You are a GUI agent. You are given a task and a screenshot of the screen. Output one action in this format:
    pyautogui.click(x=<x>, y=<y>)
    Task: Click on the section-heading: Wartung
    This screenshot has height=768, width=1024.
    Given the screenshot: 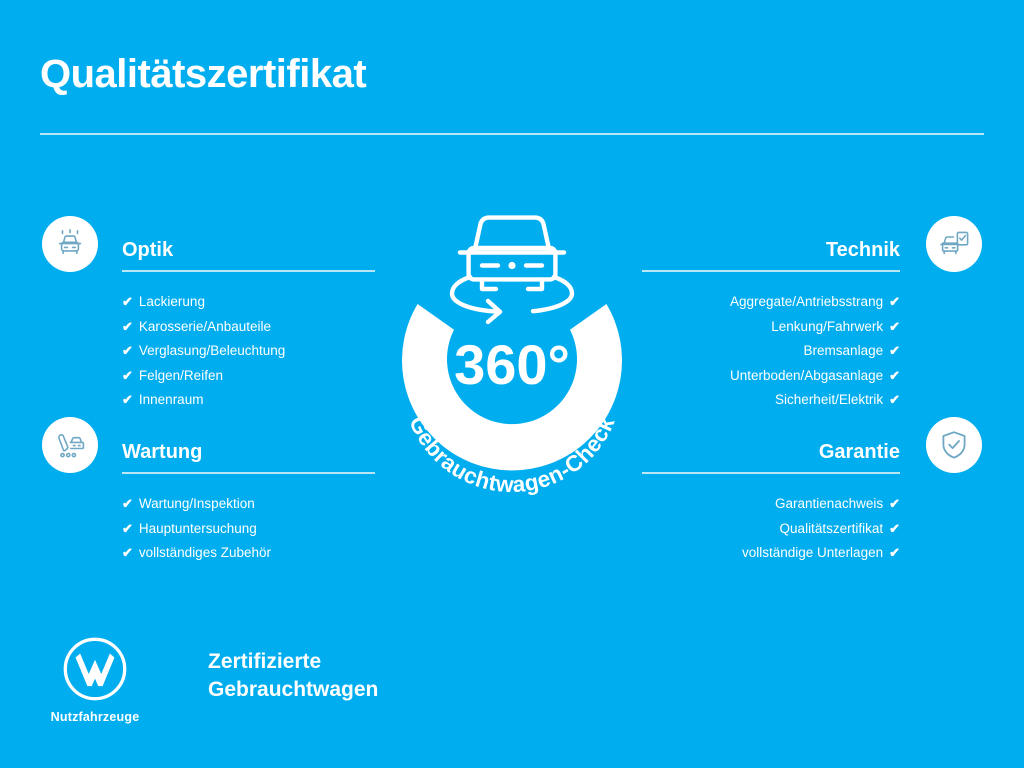 What is the action you would take?
    pyautogui.click(x=162, y=452)
    